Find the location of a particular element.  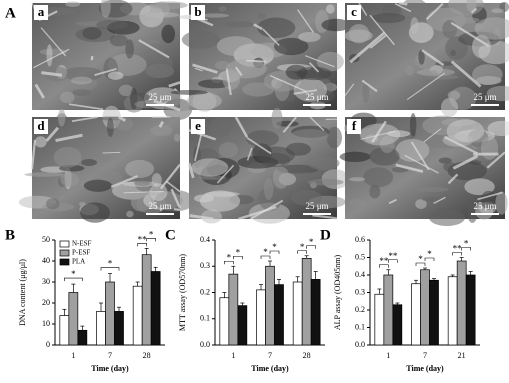

significance-label: ** is located at coordinates (143, 239).